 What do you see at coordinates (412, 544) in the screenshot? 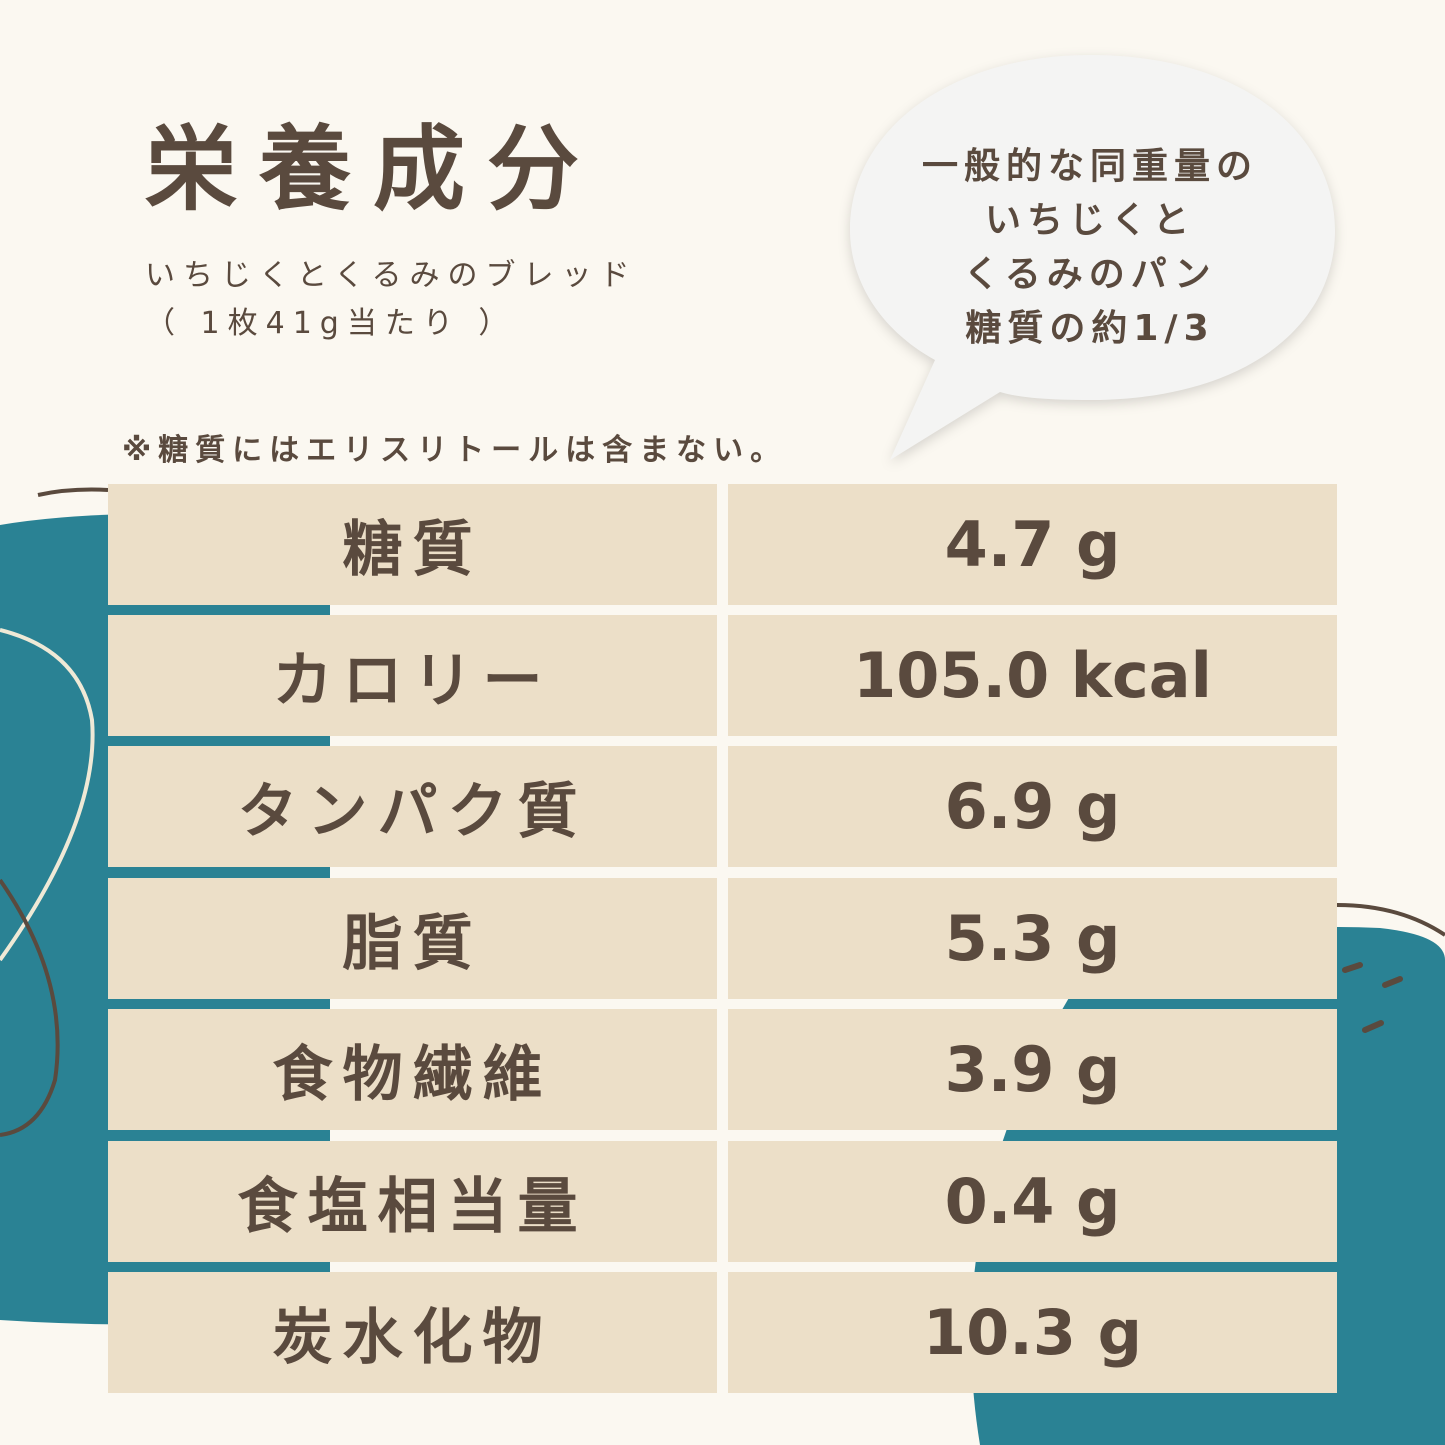
I see `nutrient-label: 糖質` at bounding box center [412, 544].